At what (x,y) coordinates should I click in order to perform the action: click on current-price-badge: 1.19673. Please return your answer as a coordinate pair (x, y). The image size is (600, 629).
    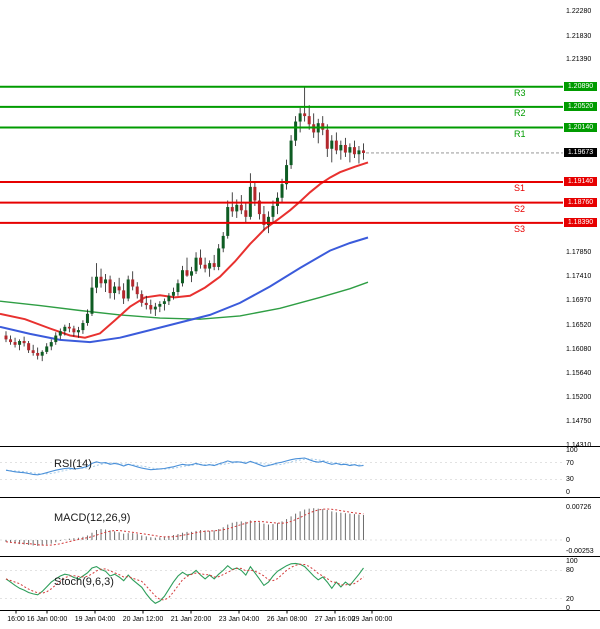
    Looking at the image, I should click on (580, 153).